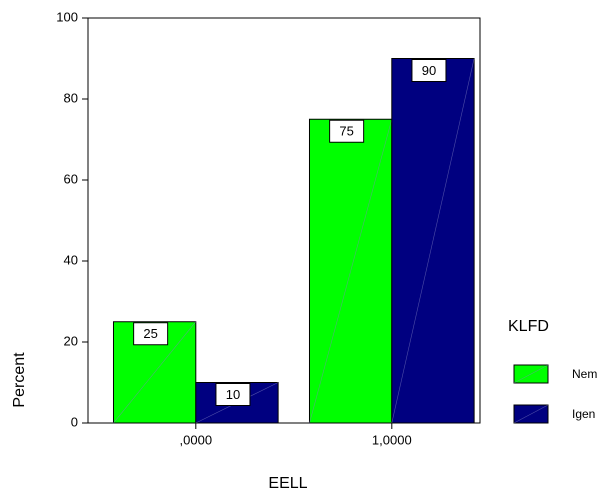  What do you see at coordinates (528, 326) in the screenshot?
I see `legend-title: KLFD` at bounding box center [528, 326].